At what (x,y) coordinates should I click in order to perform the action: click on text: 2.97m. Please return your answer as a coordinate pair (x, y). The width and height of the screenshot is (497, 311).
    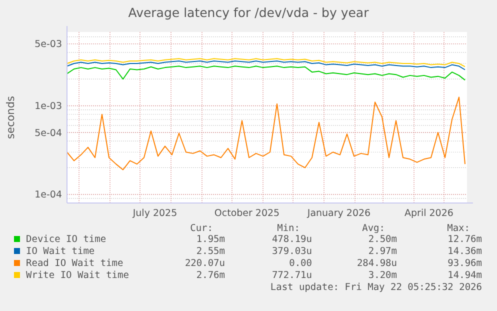
    Looking at the image, I should click on (383, 251).